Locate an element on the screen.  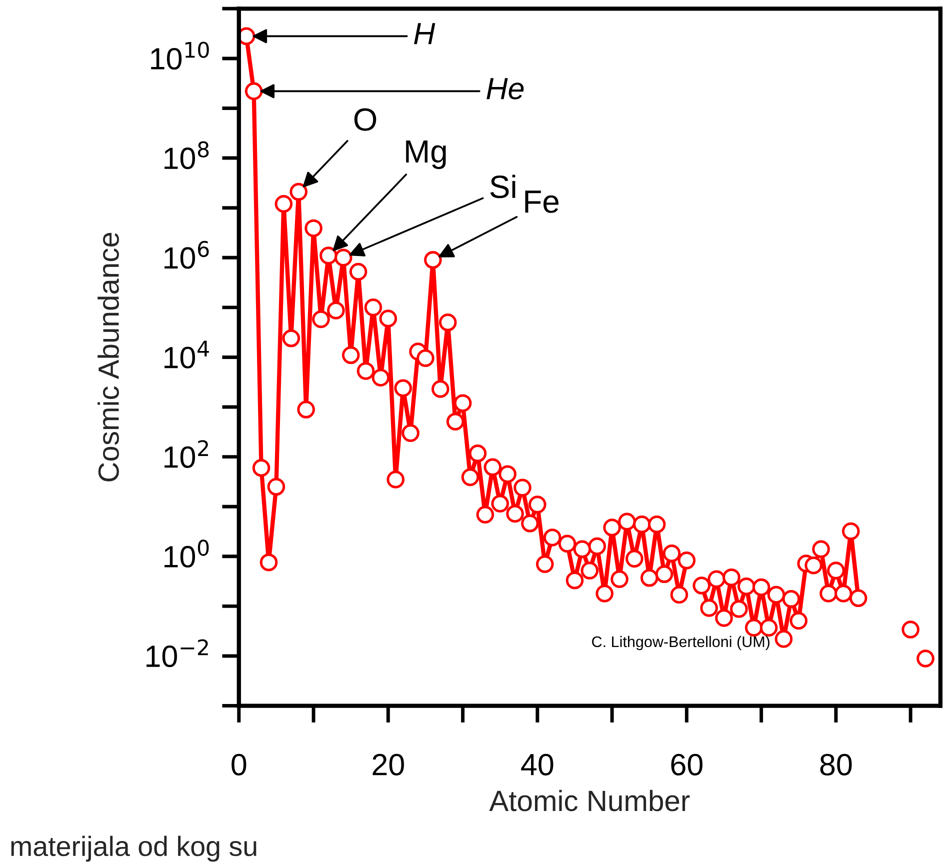
x-tick-label: 40 is located at coordinates (537, 765).